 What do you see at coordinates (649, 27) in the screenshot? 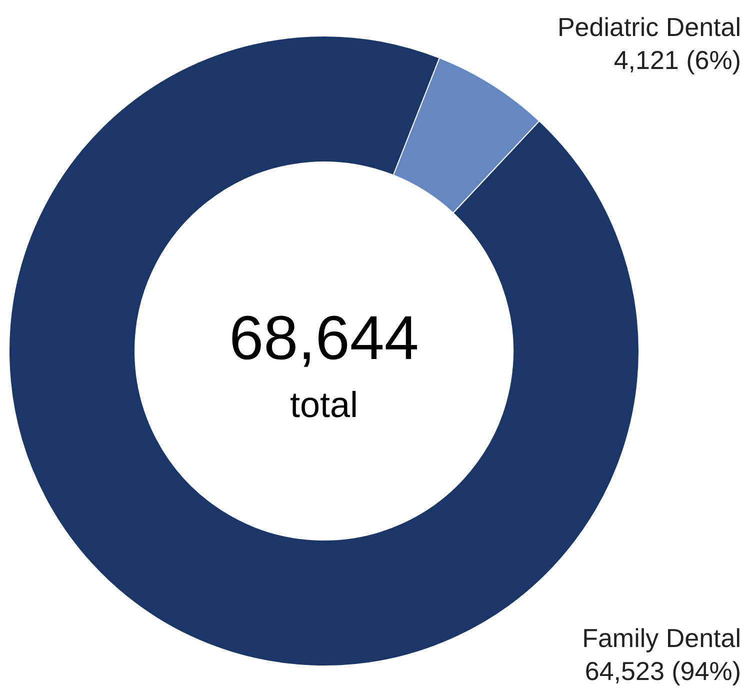
I see `slice-label: Pediatric Dental` at bounding box center [649, 27].